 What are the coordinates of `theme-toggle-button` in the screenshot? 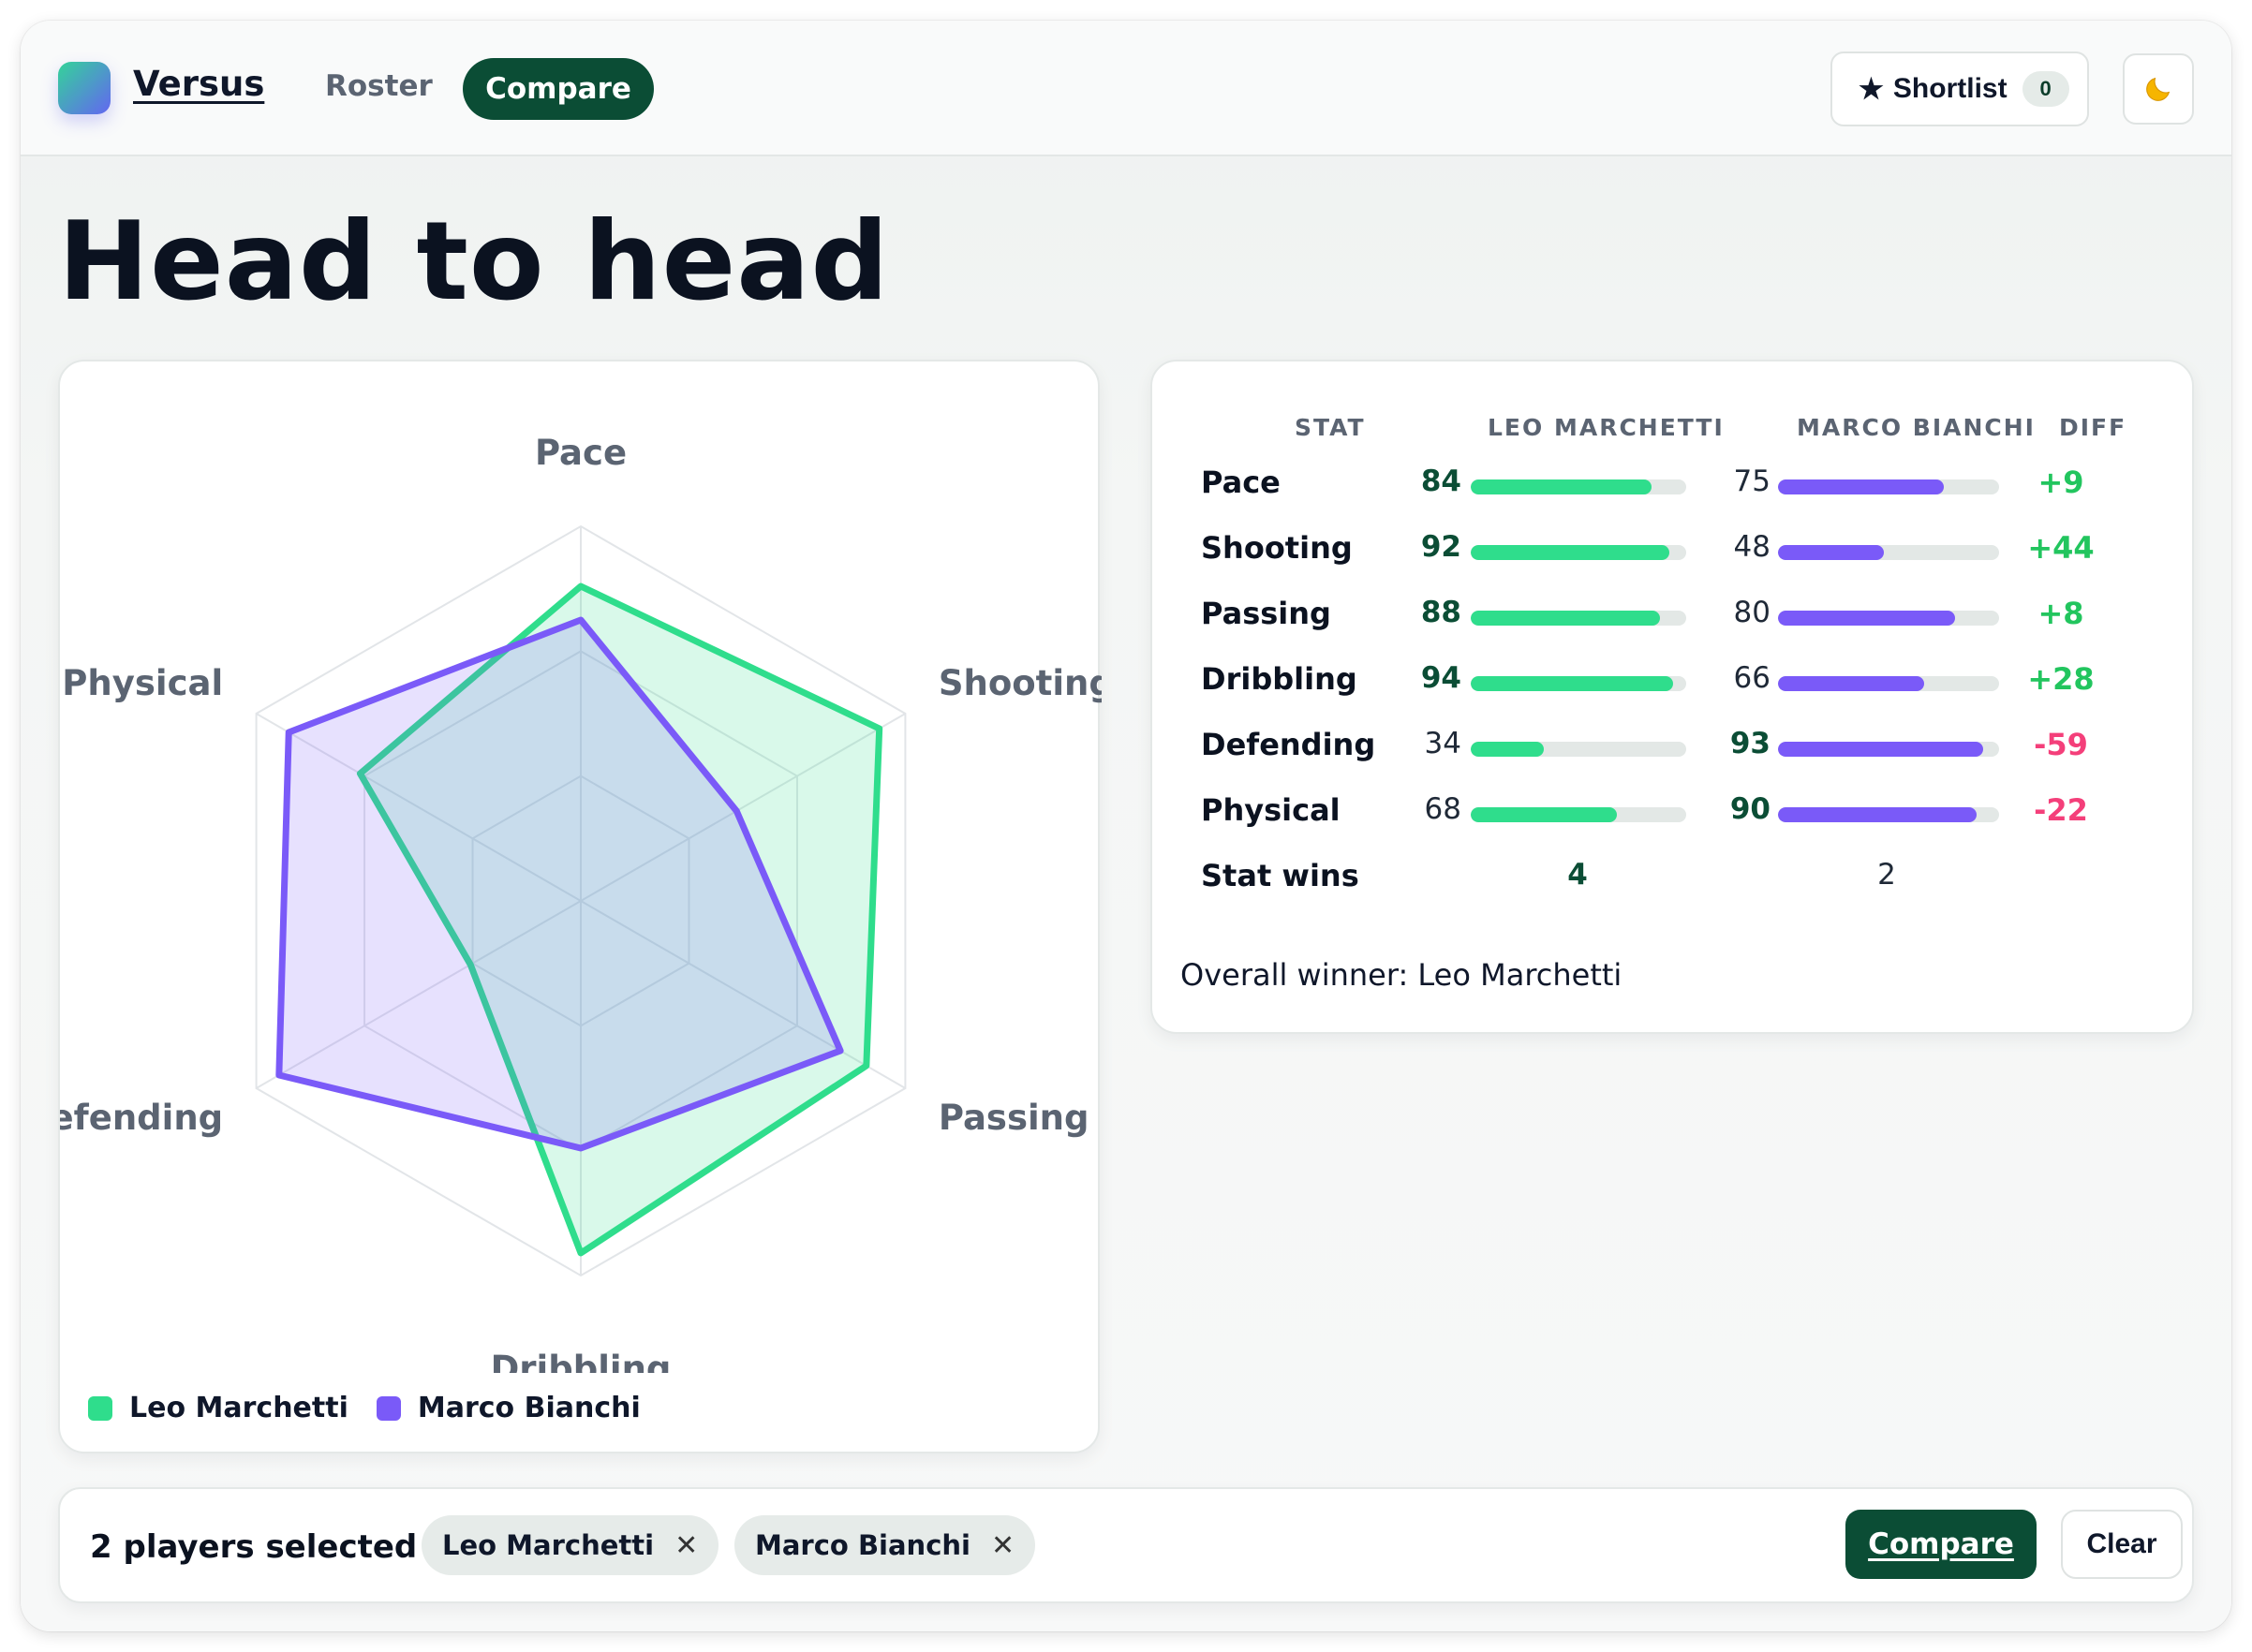 It's located at (2158, 89).